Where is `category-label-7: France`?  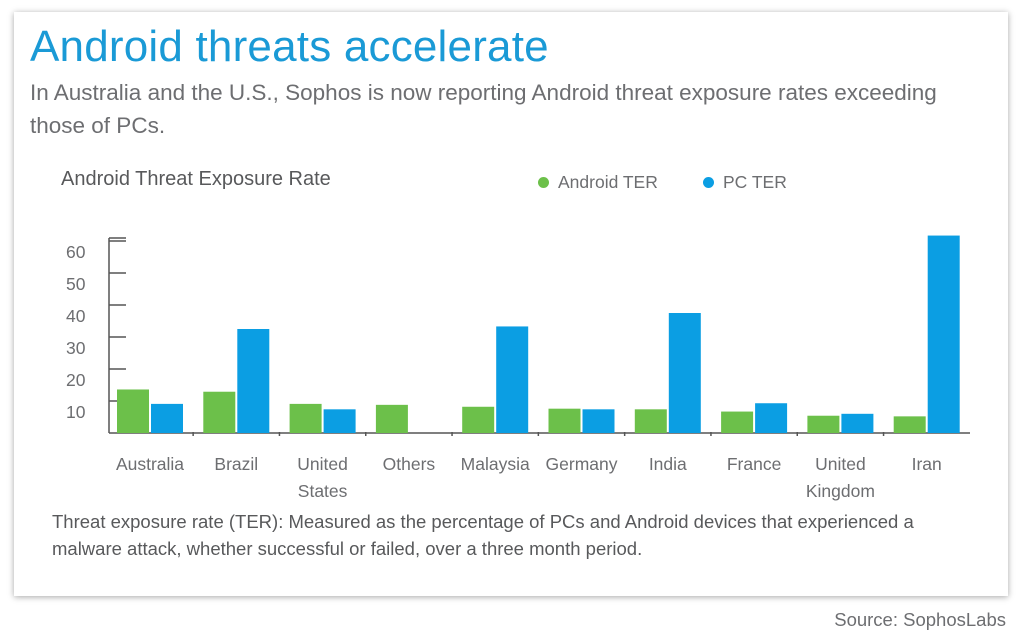 category-label-7: France is located at coordinates (754, 464).